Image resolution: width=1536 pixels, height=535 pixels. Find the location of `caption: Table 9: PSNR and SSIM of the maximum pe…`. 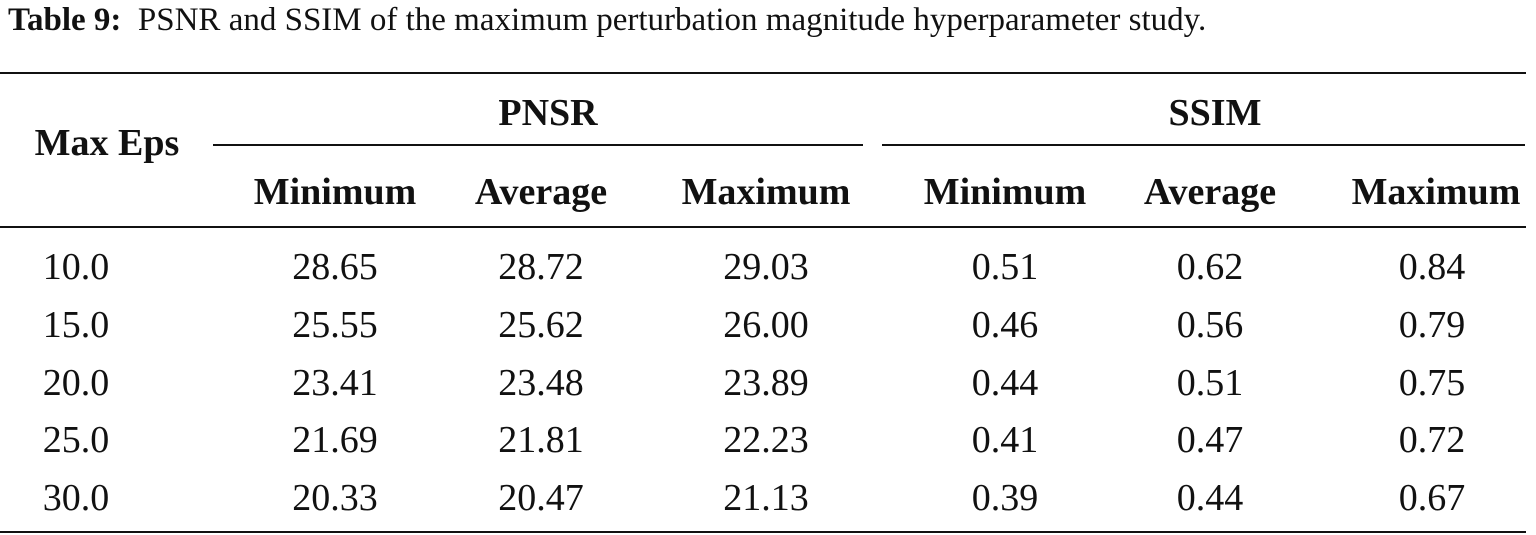

caption: Table 9: PSNR and SSIM of the maximum pe… is located at coordinates (607, 20).